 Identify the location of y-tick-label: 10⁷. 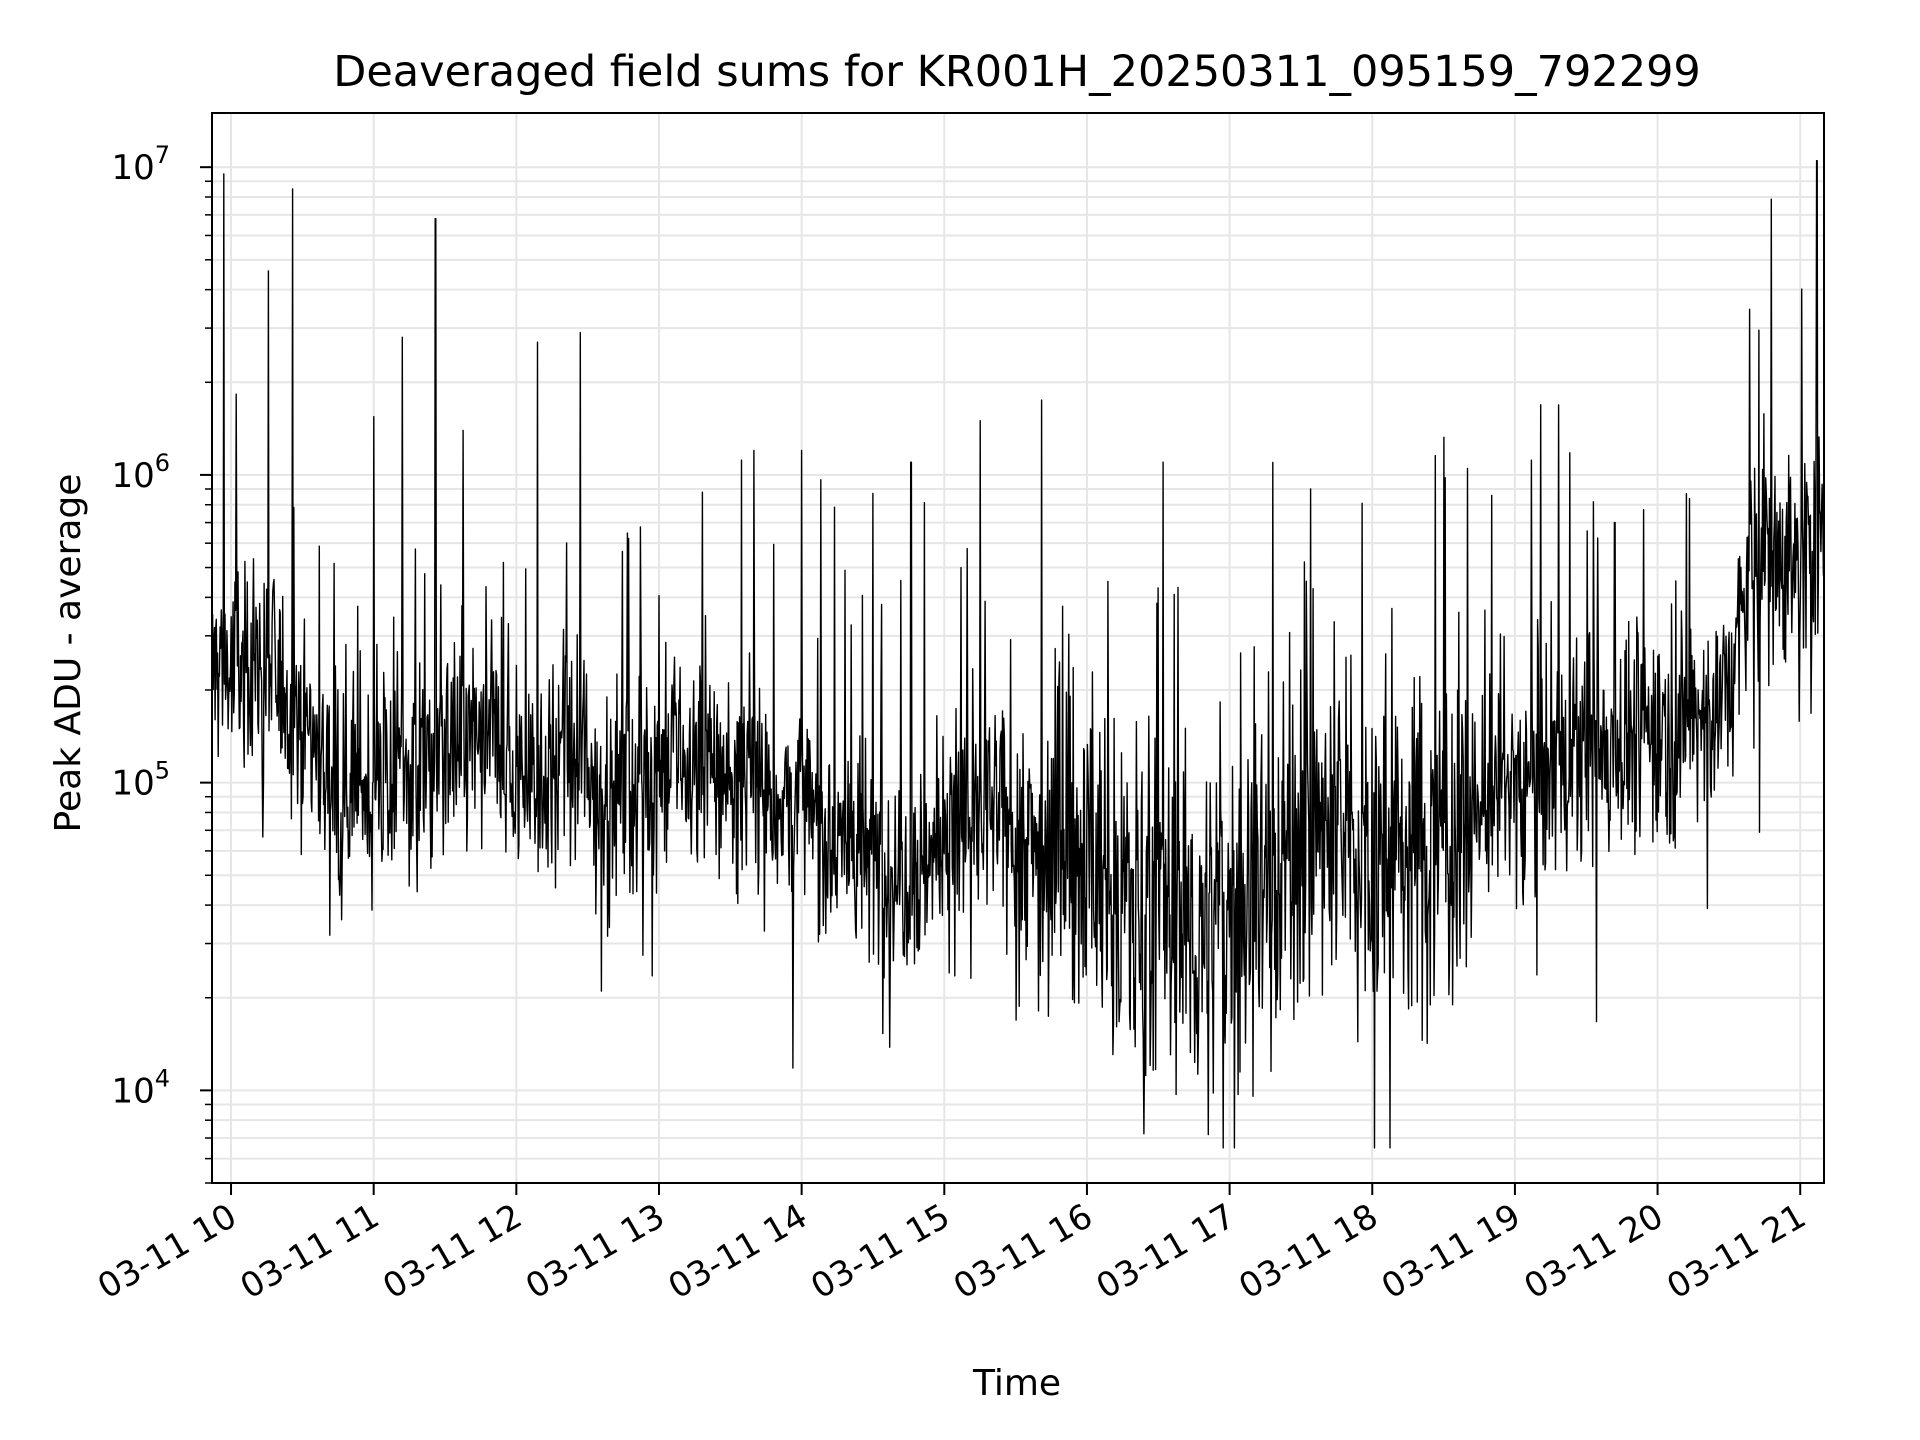
(140, 164).